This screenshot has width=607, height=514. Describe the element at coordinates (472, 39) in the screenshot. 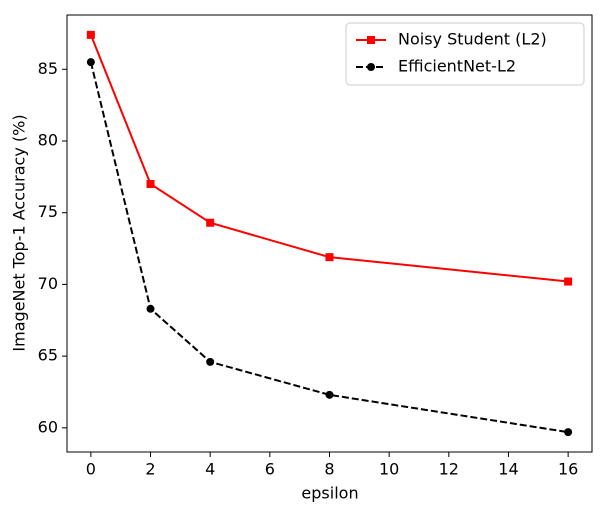

I see `legend-label: Noisy Student (L2)` at that location.